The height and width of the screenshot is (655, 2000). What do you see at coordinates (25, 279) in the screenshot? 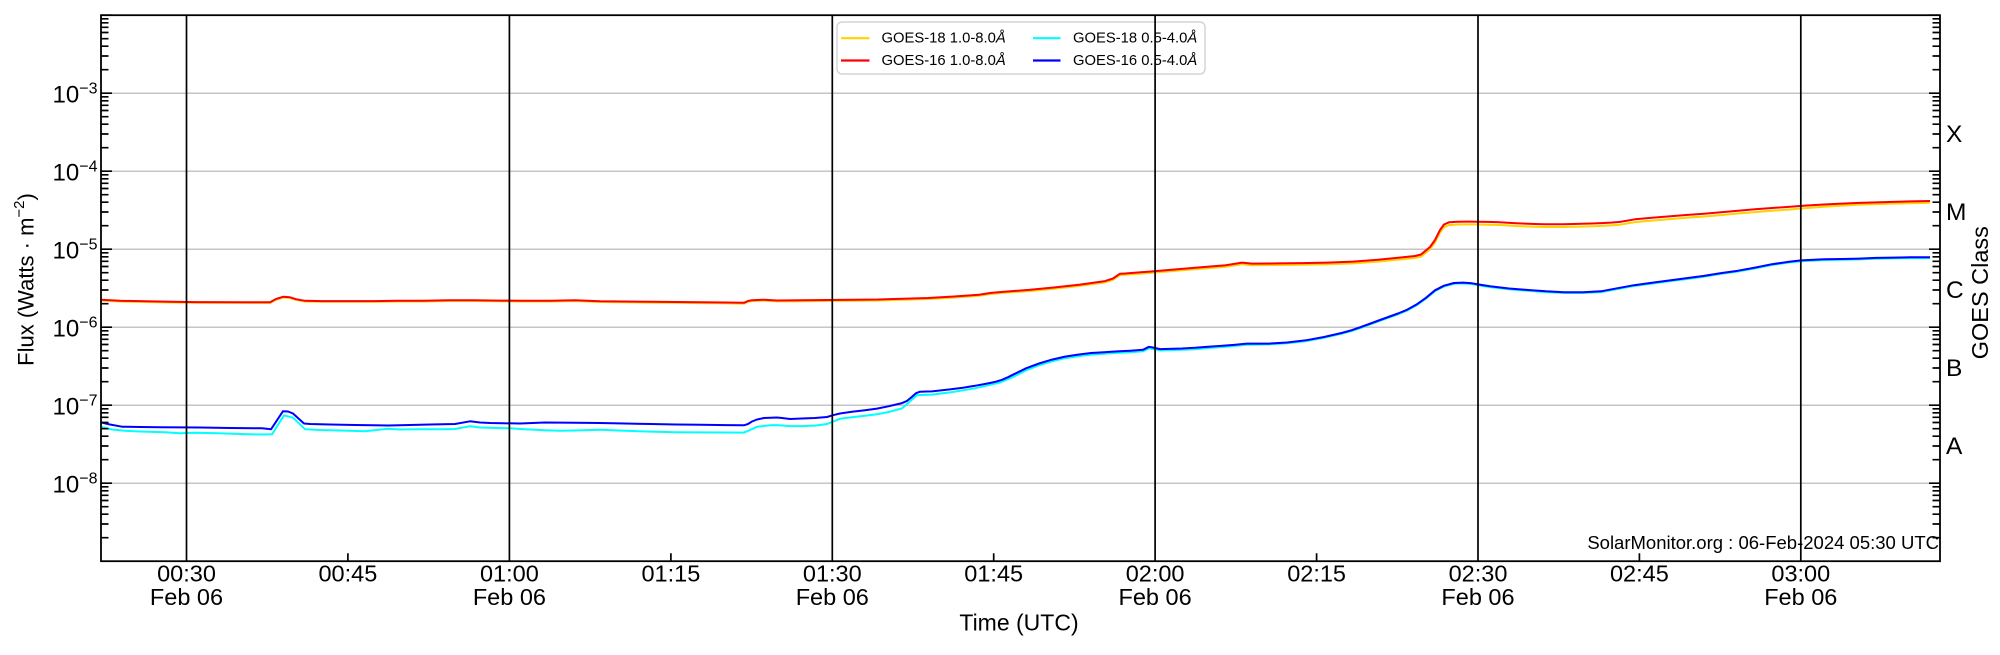
I see `svg-text: Flux (Watts · m−2)` at bounding box center [25, 279].